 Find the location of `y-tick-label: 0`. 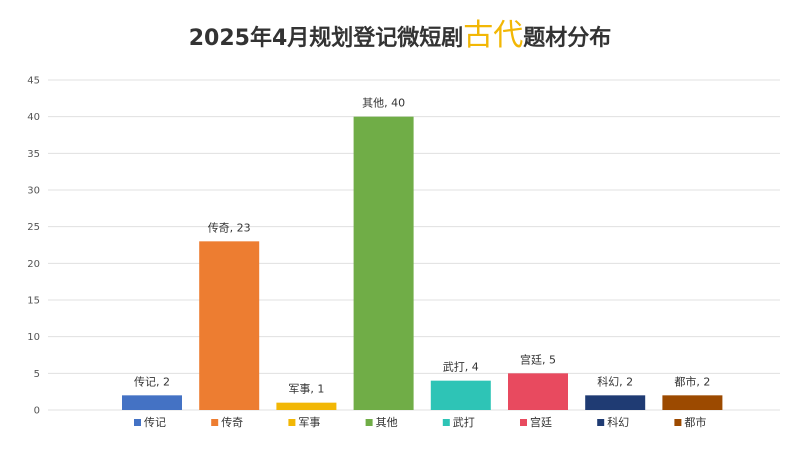

y-tick-label: 0 is located at coordinates (37, 411).